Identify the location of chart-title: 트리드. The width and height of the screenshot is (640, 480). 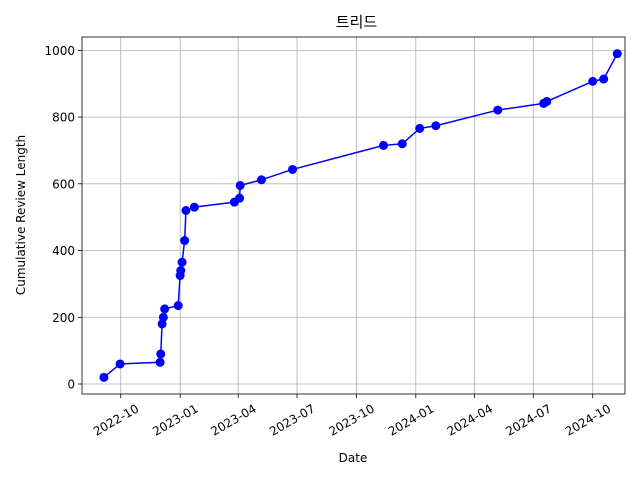
(357, 22).